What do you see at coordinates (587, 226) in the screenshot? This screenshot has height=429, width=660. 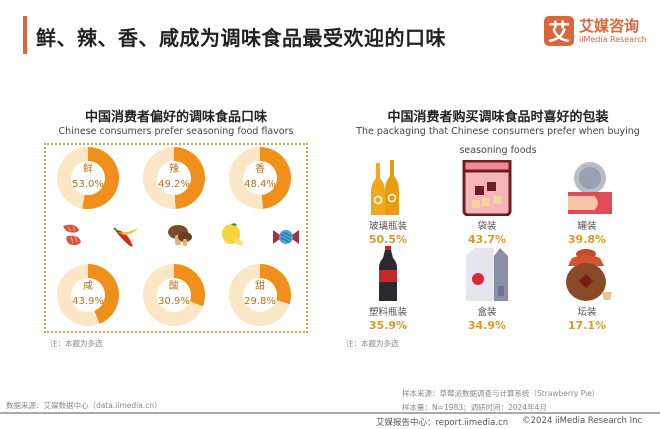 I see `package-name: 罐装` at bounding box center [587, 226].